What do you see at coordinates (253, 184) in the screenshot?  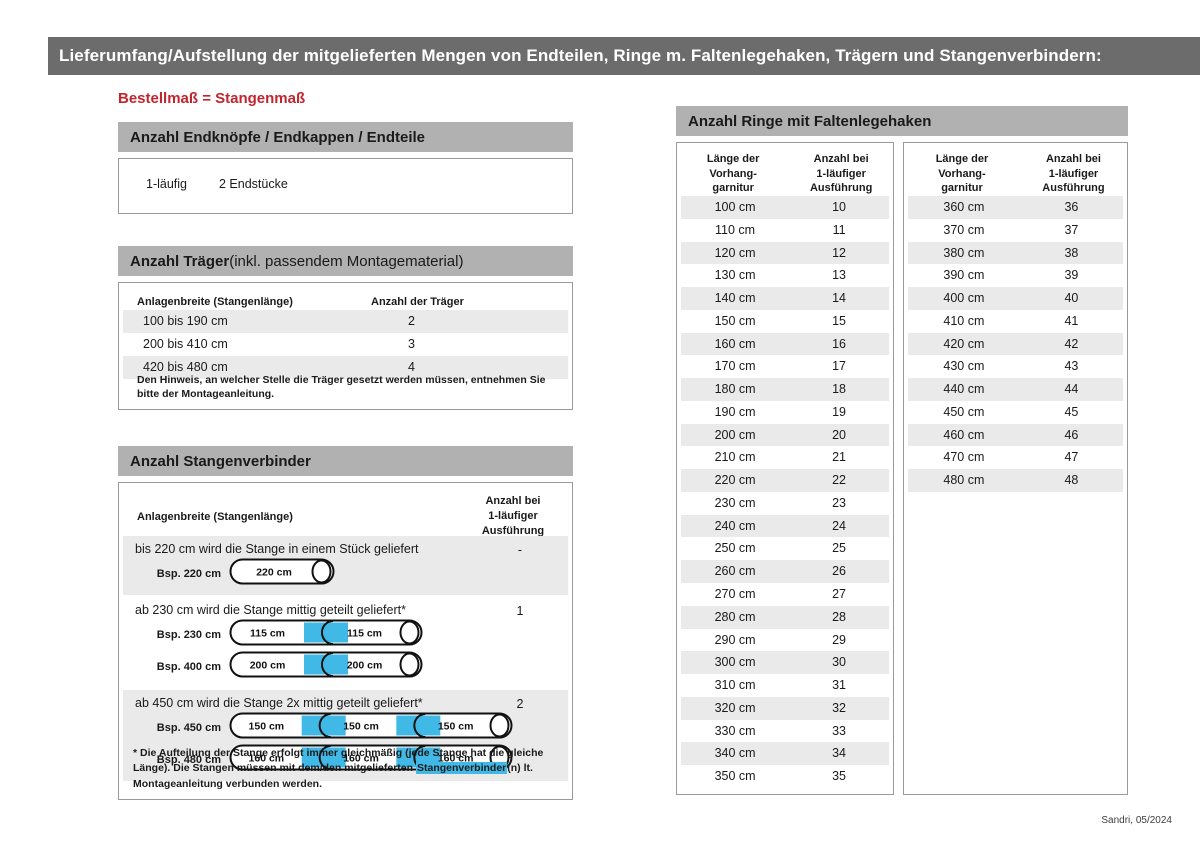 I see `endteile-value: 2 Endstücke` at bounding box center [253, 184].